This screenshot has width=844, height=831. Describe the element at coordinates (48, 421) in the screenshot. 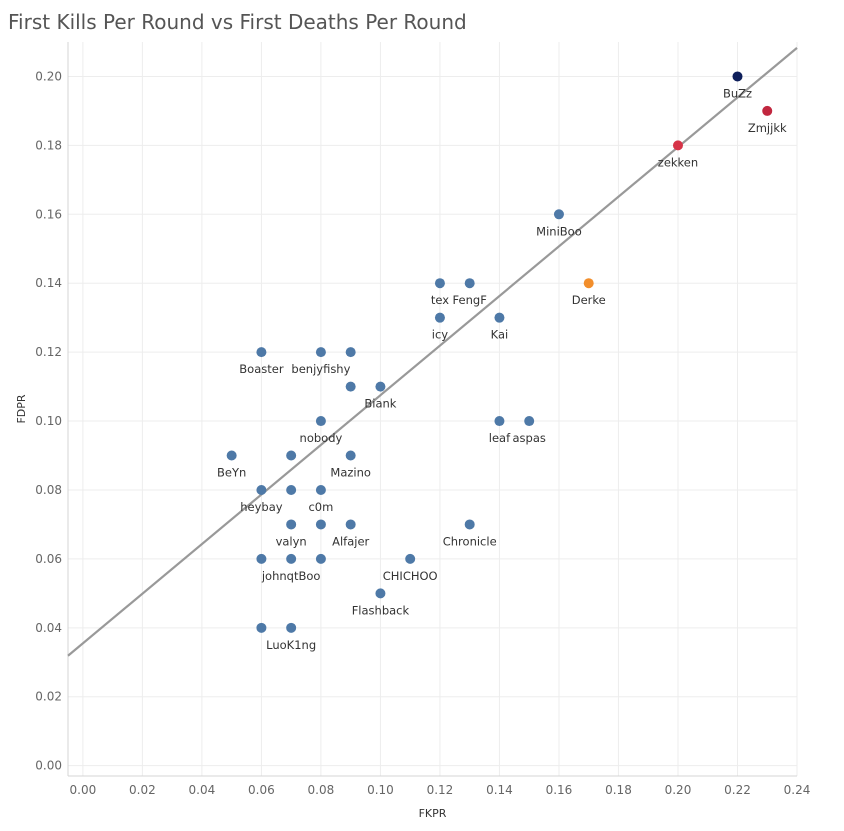

I see `y-tick-label: 0.10` at that location.